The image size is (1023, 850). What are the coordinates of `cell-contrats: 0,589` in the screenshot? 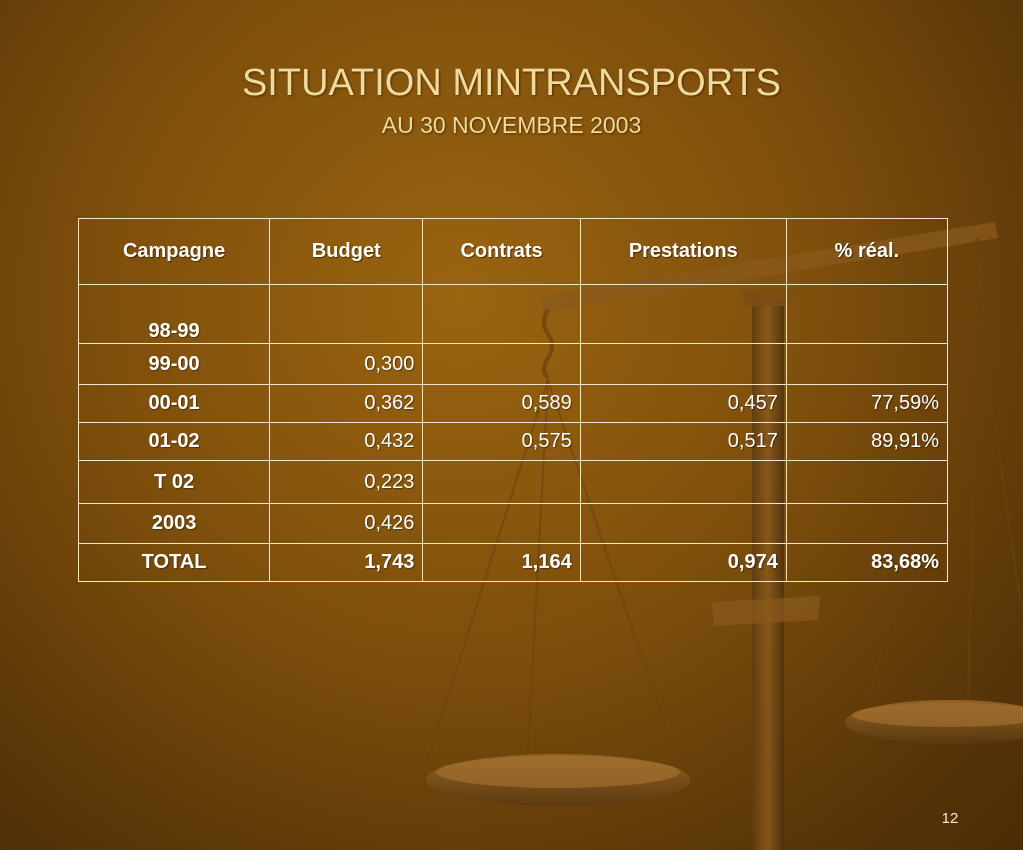 It's located at (501, 403).